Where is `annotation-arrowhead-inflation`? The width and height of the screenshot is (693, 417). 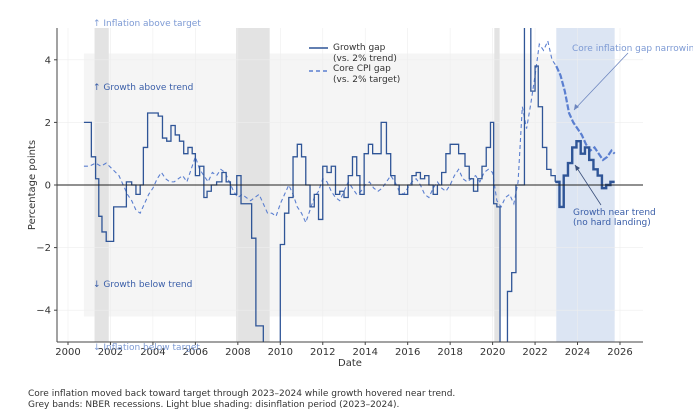 annotation-arrowhead-inflation is located at coordinates (576, 107).